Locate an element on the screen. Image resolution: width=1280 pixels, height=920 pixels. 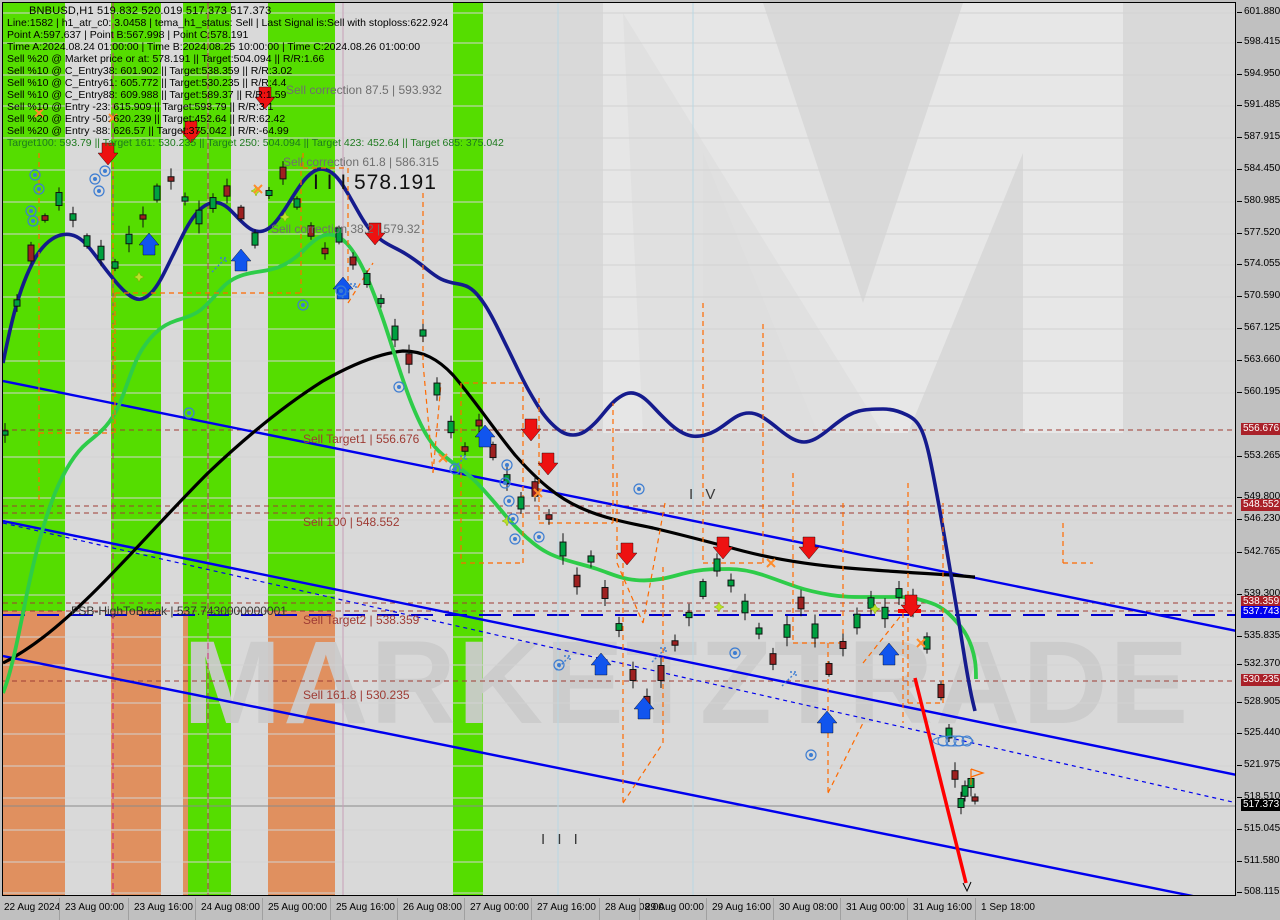
oval-cluster is located at coordinates (953, 741).